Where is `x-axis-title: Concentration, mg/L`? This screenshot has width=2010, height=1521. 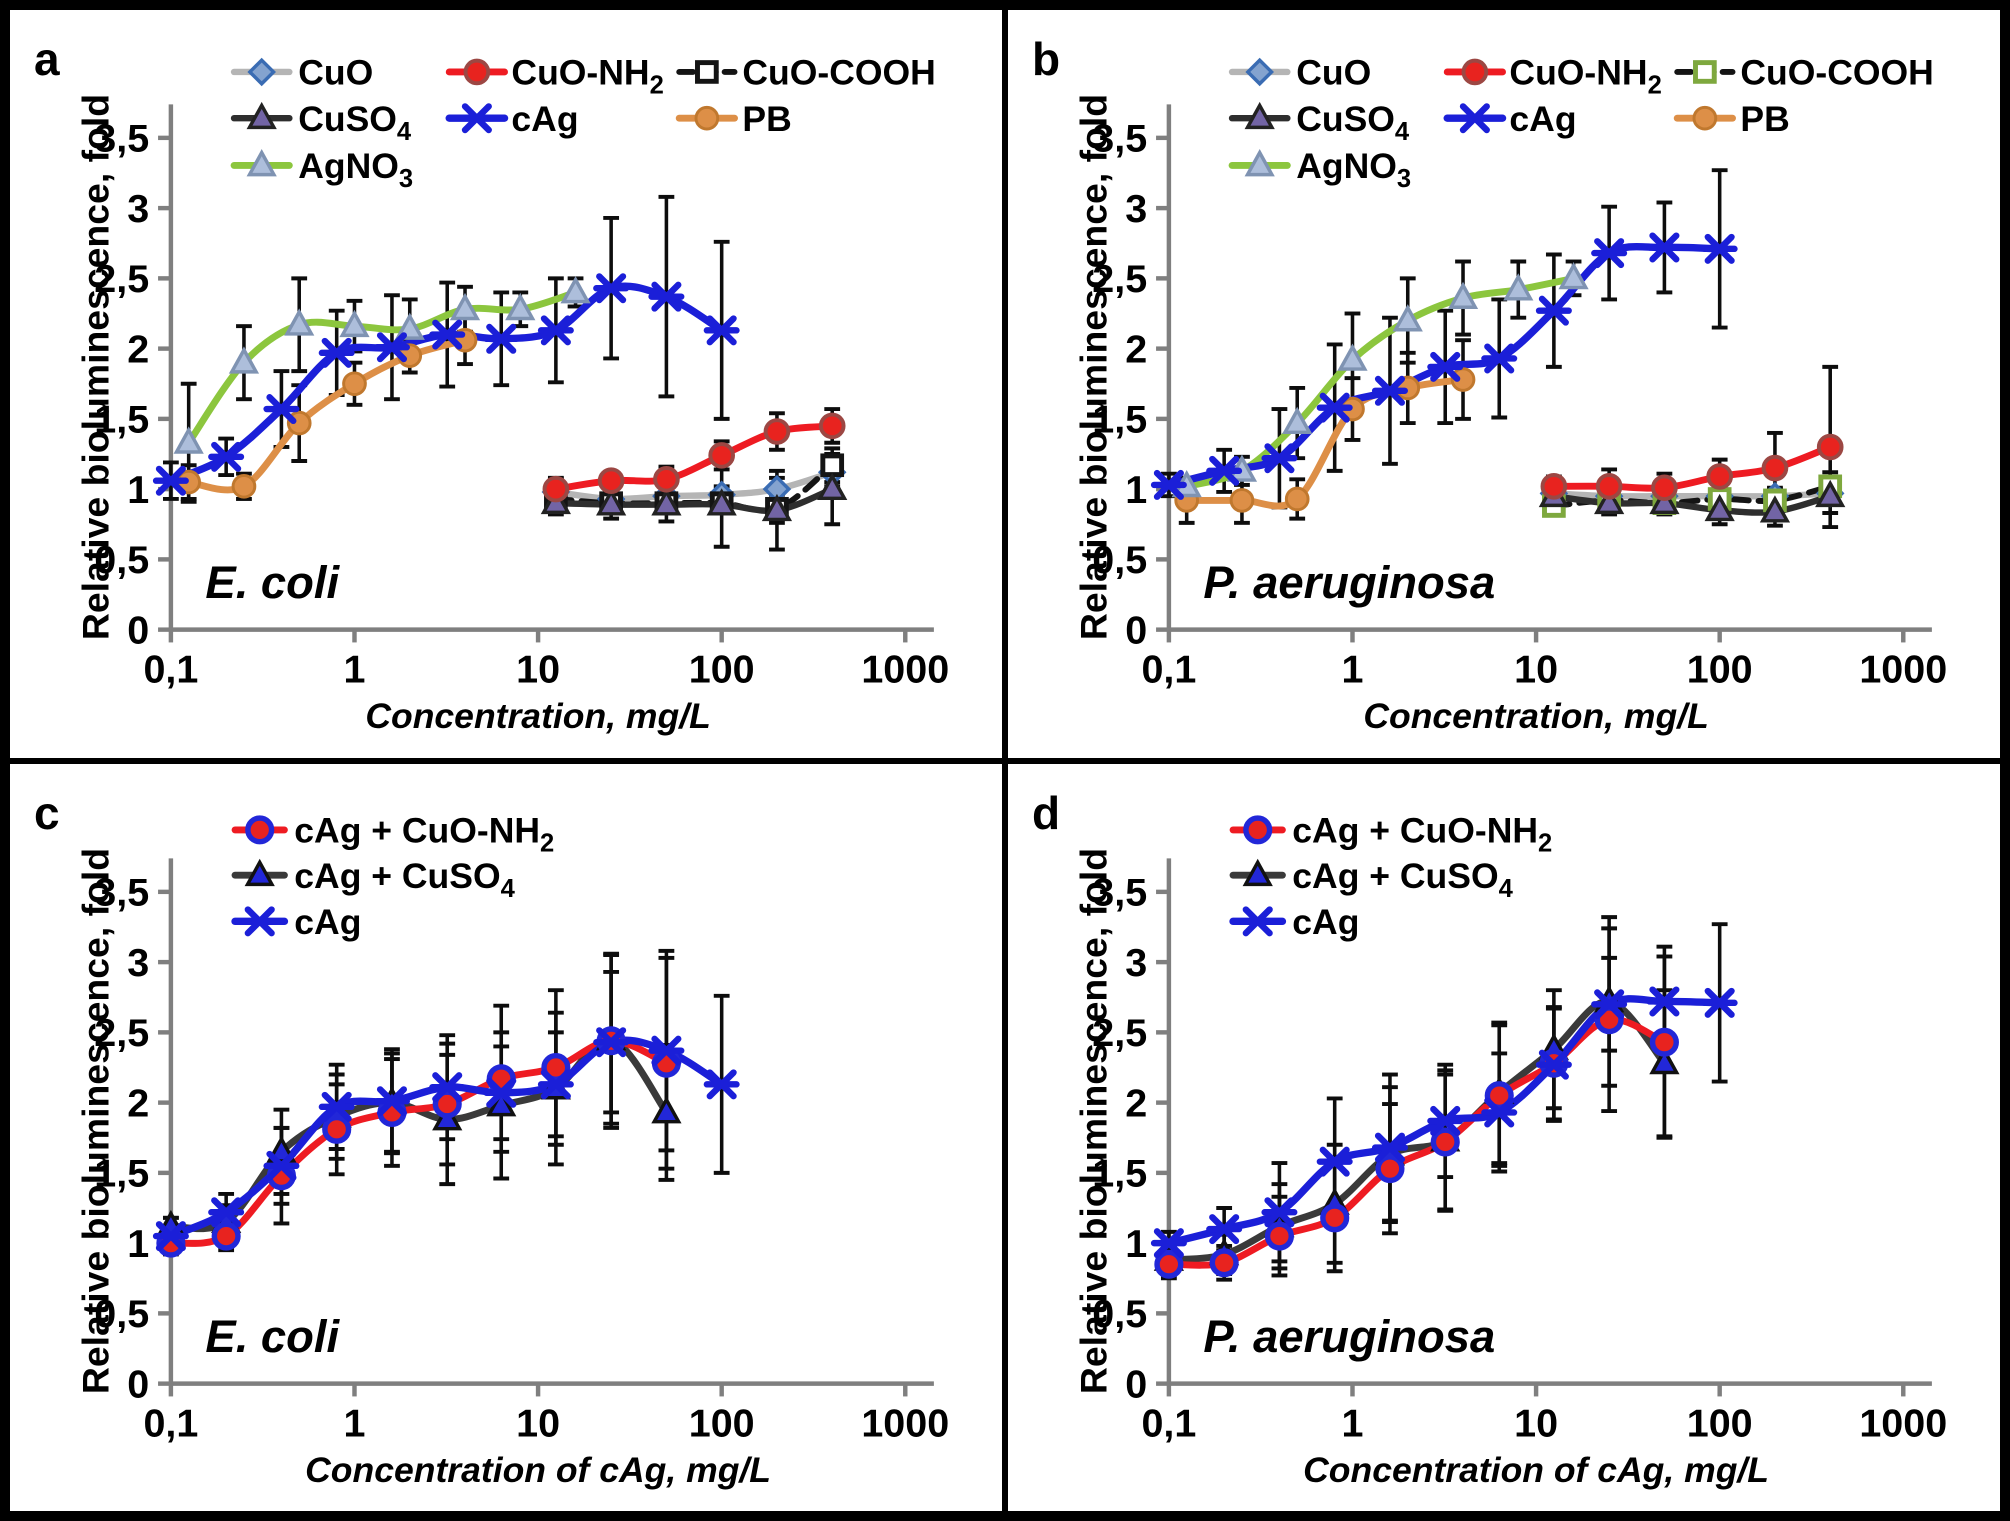
x-axis-title: Concentration, mg/L is located at coordinates (537, 716).